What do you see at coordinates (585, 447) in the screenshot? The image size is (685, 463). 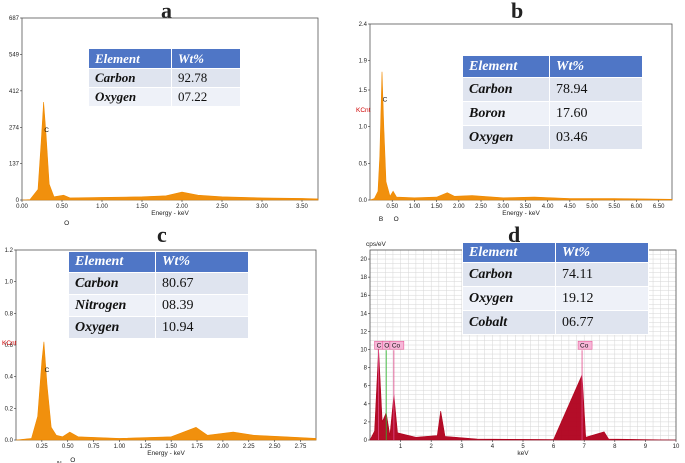 I see `x-tick-label: 7` at bounding box center [585, 447].